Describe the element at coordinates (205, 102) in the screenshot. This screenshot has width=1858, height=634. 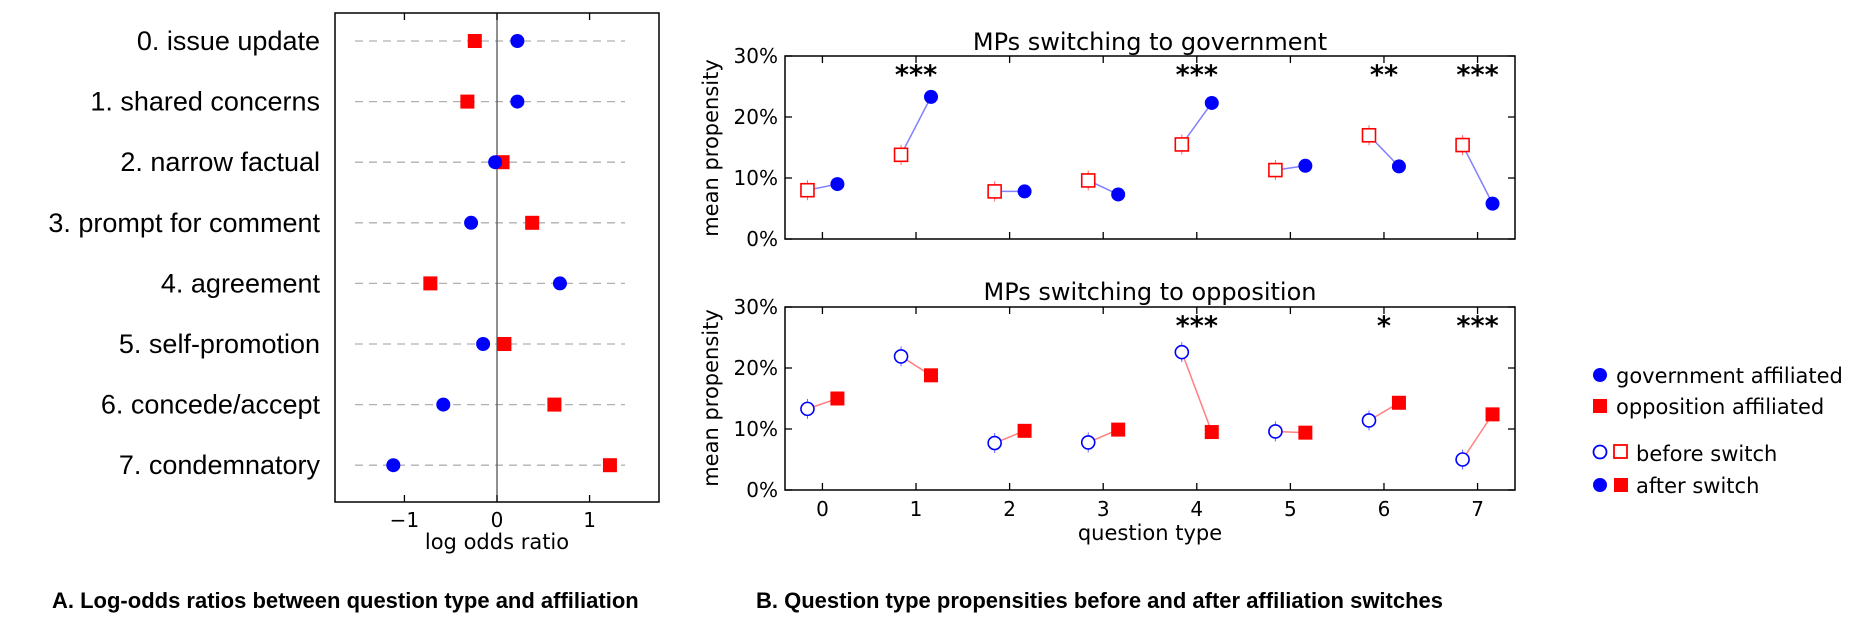
I see `category-label: 1. shared concerns` at that location.